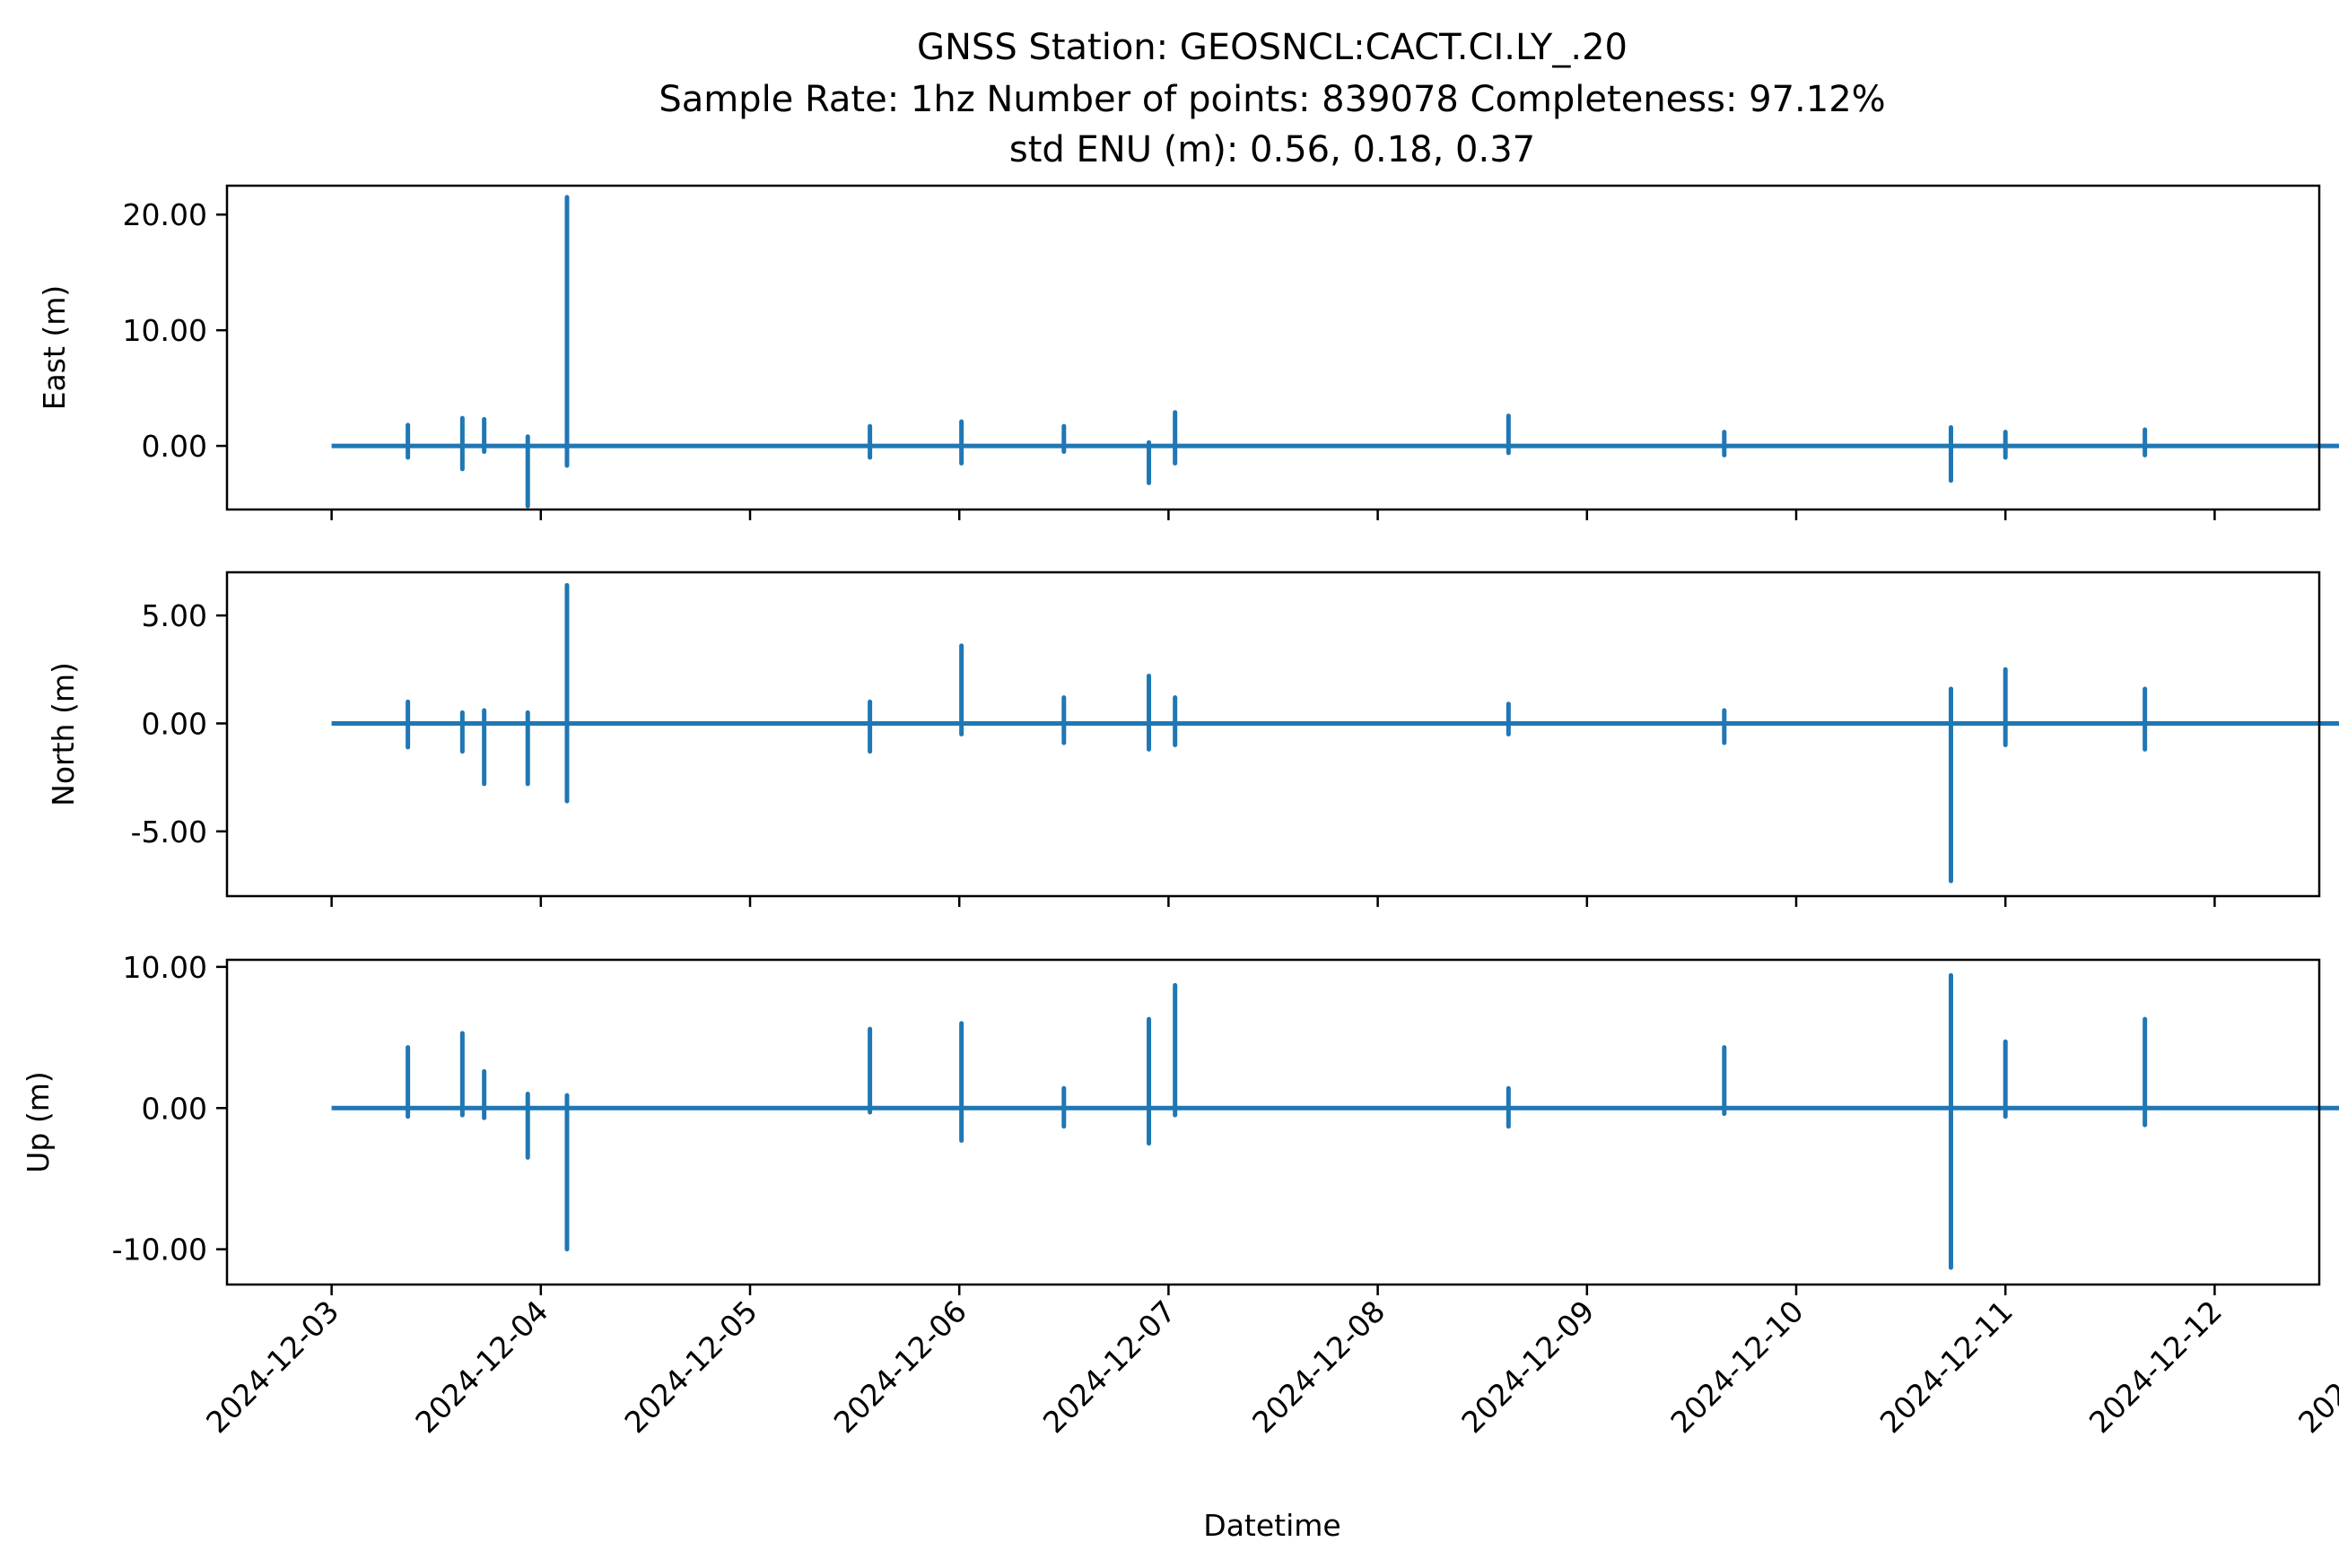  Describe the element at coordinates (165, 330) in the screenshot. I see `east-ytick-label: 10.00` at that location.